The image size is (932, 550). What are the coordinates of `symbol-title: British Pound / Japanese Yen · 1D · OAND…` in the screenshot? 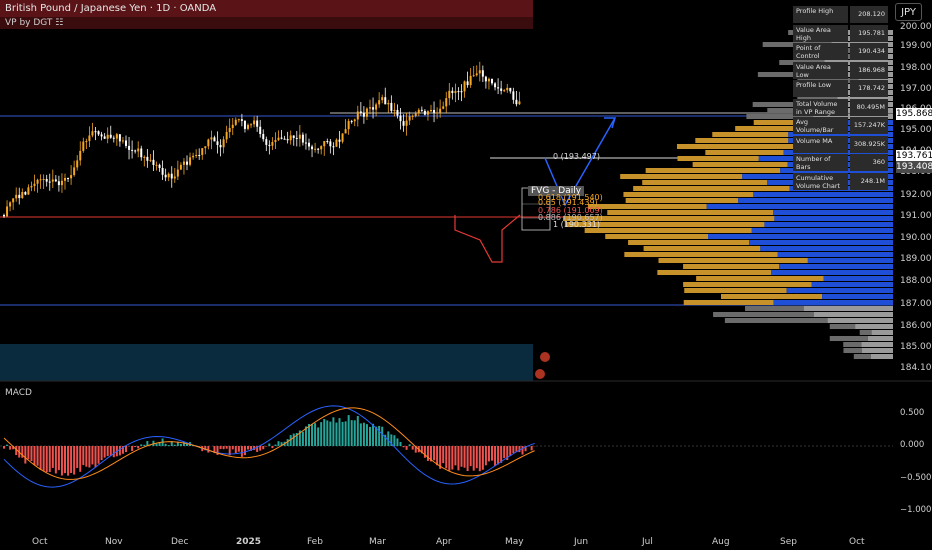 It's located at (266, 8).